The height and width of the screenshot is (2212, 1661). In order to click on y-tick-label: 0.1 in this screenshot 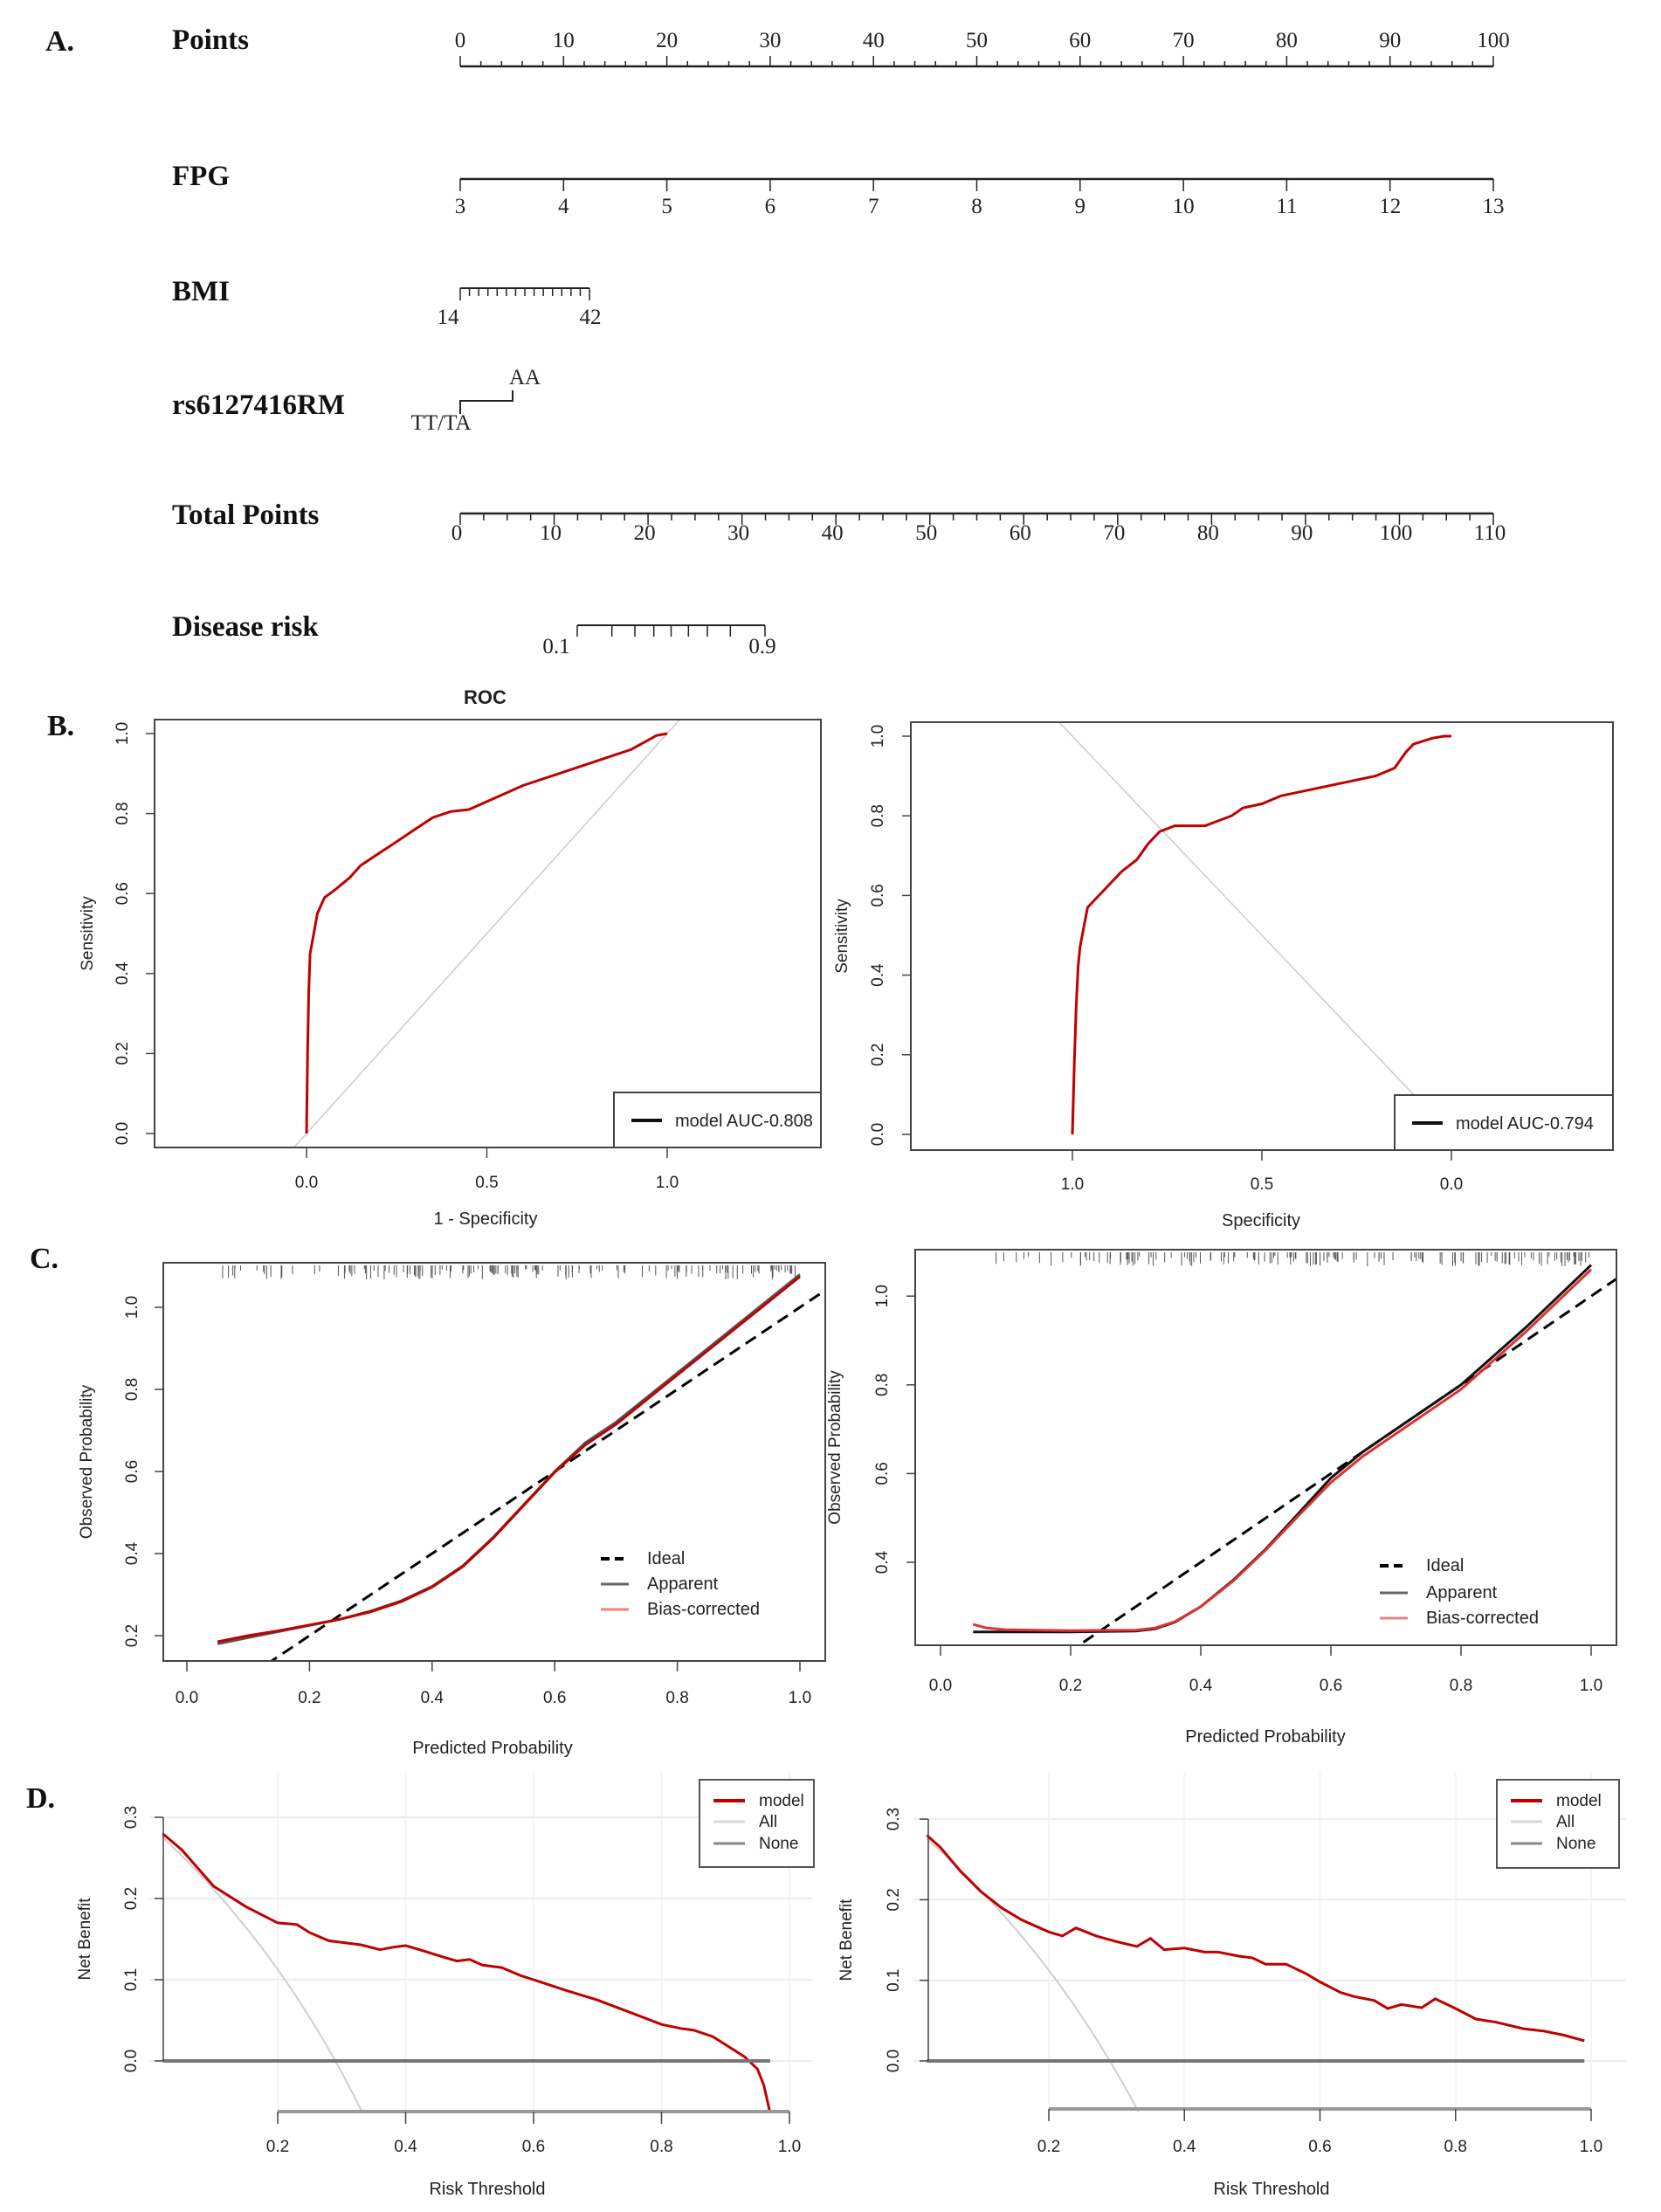, I will do `click(894, 1979)`.